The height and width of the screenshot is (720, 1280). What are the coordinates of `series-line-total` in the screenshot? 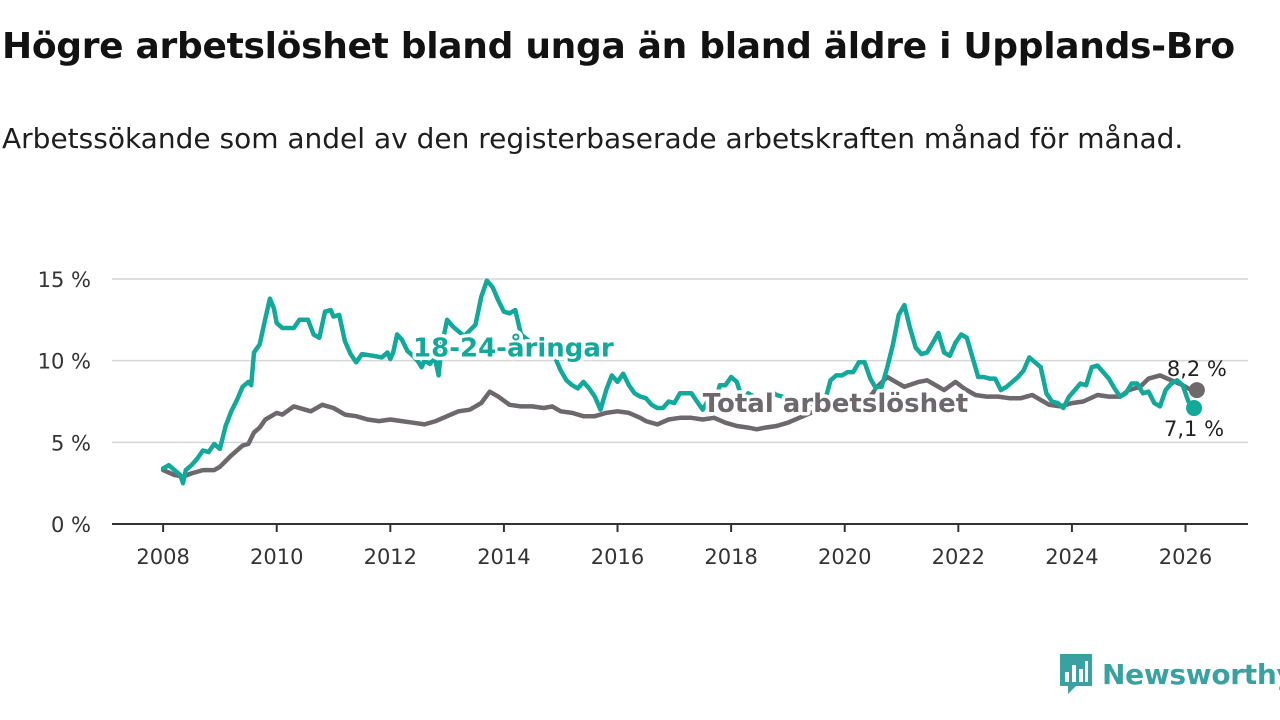 It's located at (680, 426).